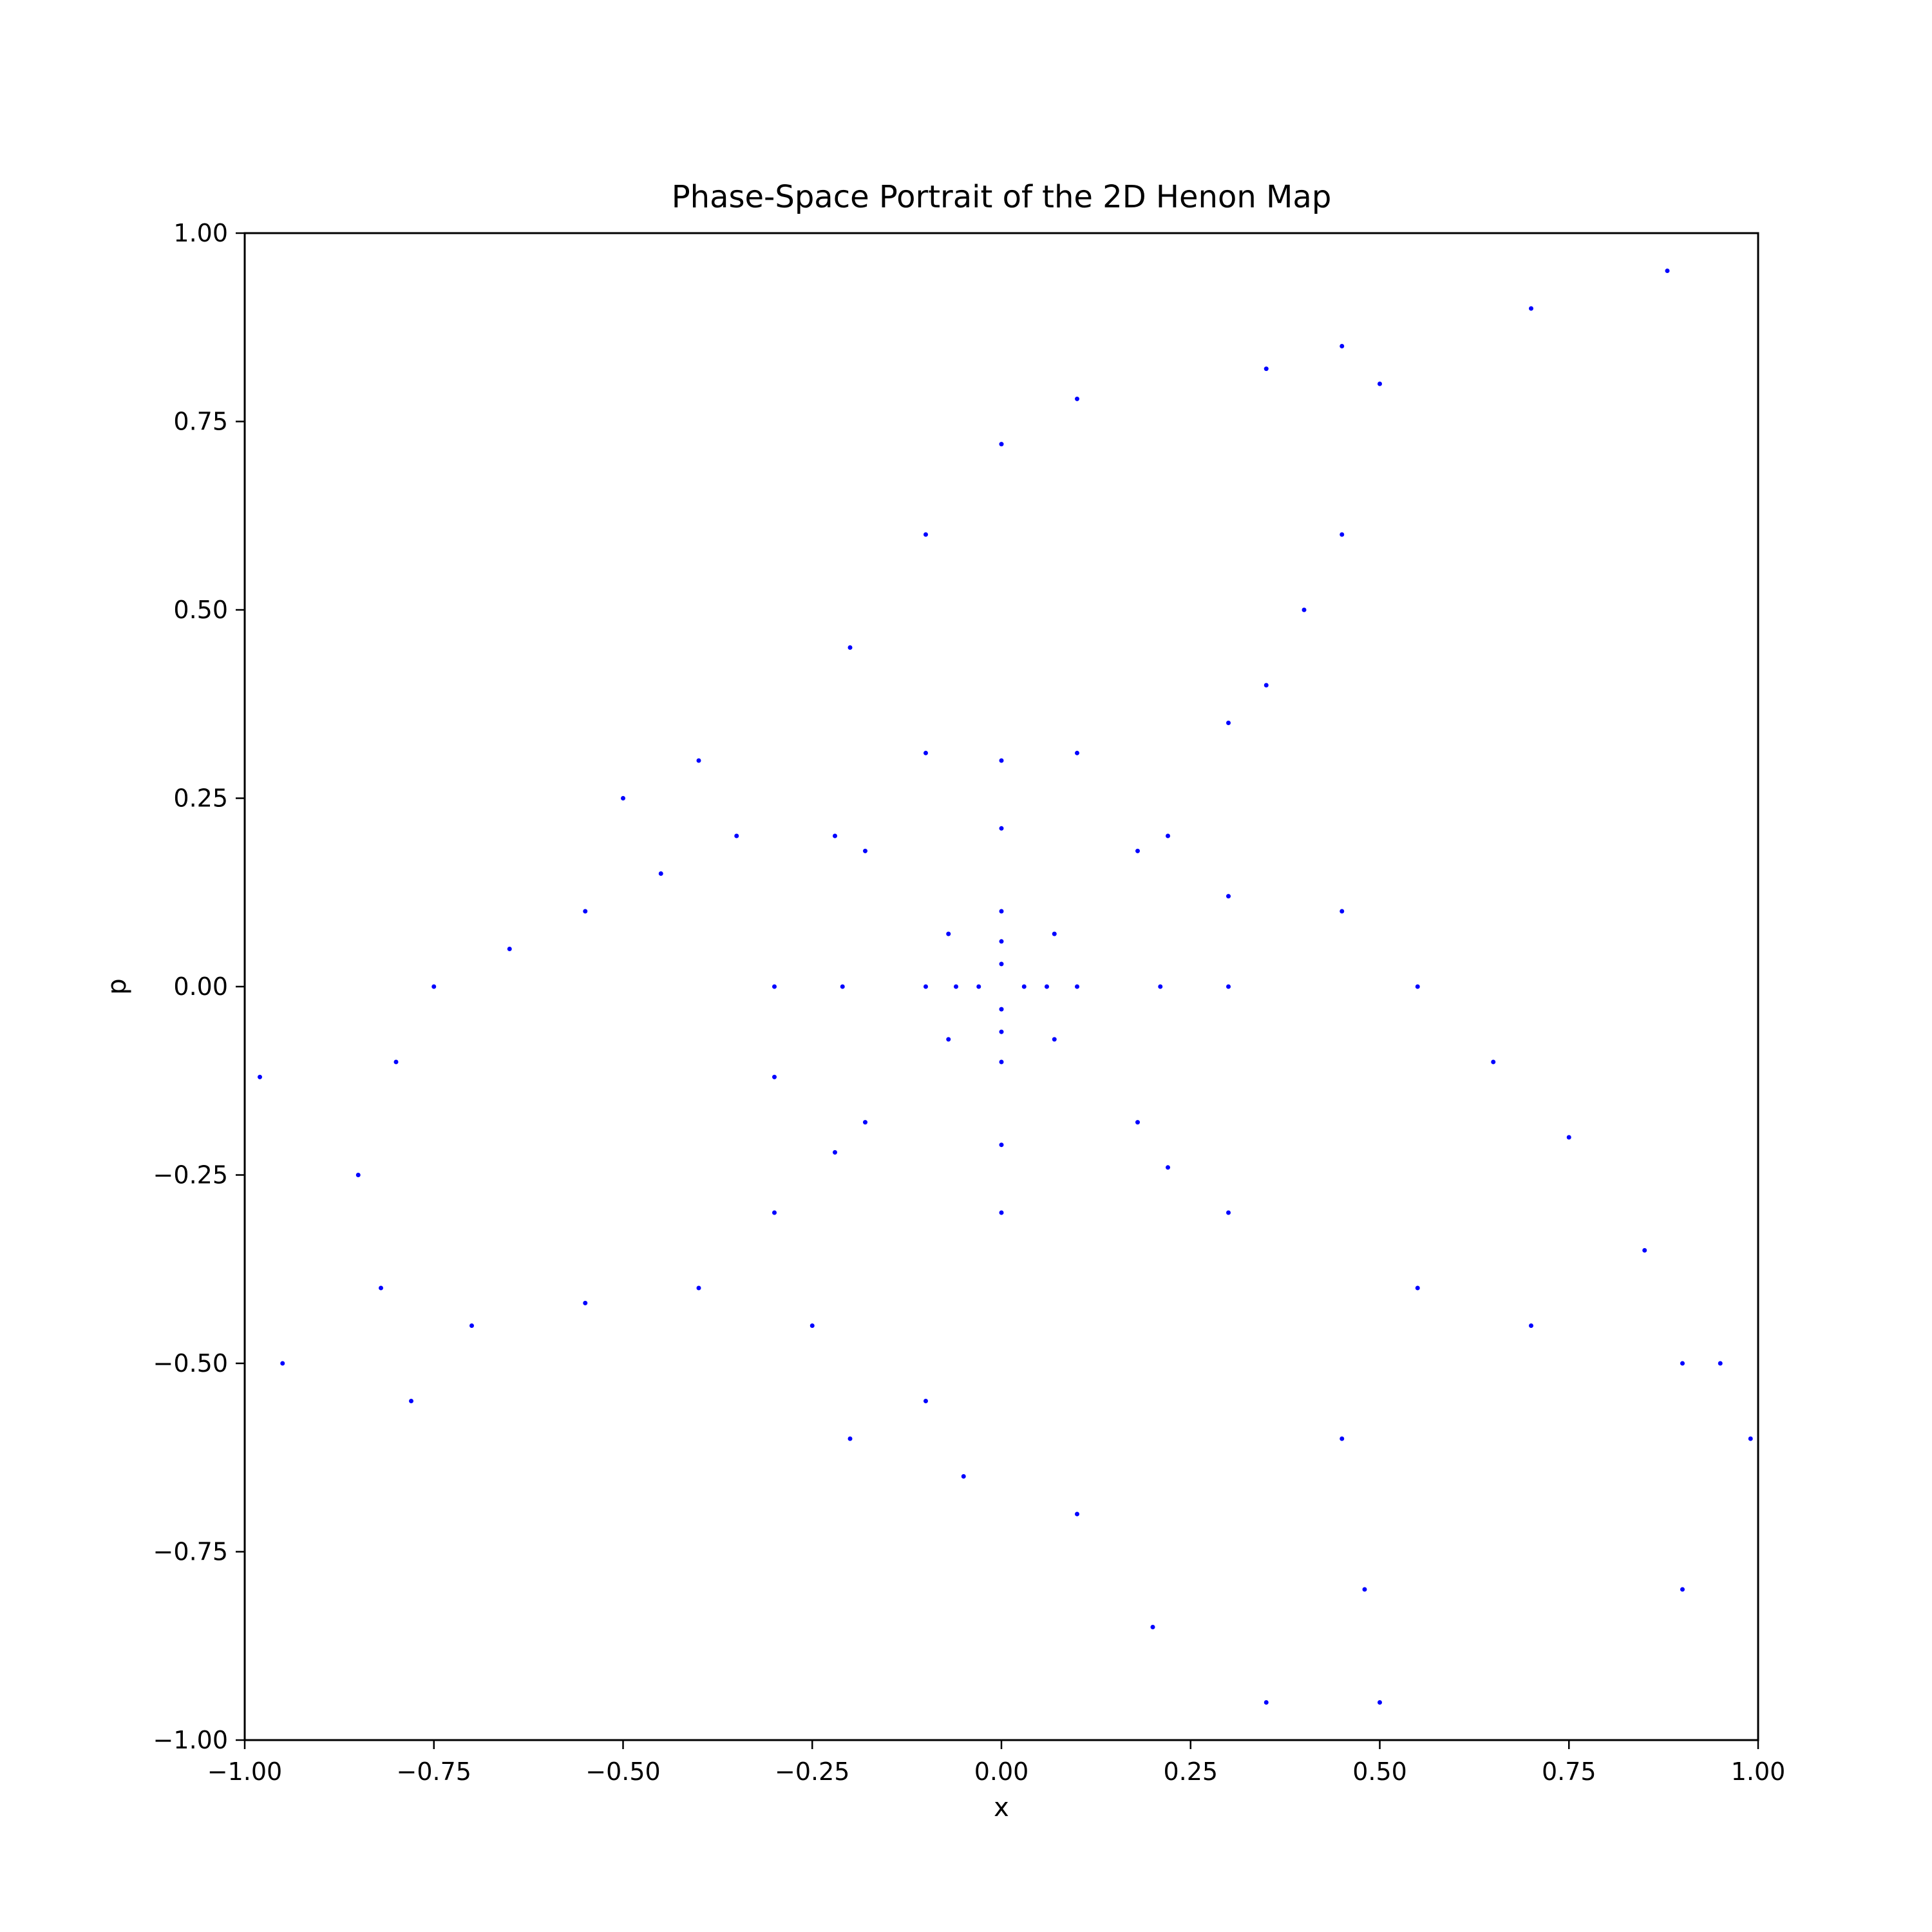 Image resolution: width=1932 pixels, height=1932 pixels. What do you see at coordinates (1569, 1772) in the screenshot?
I see `x-tick-label: 0.75` at bounding box center [1569, 1772].